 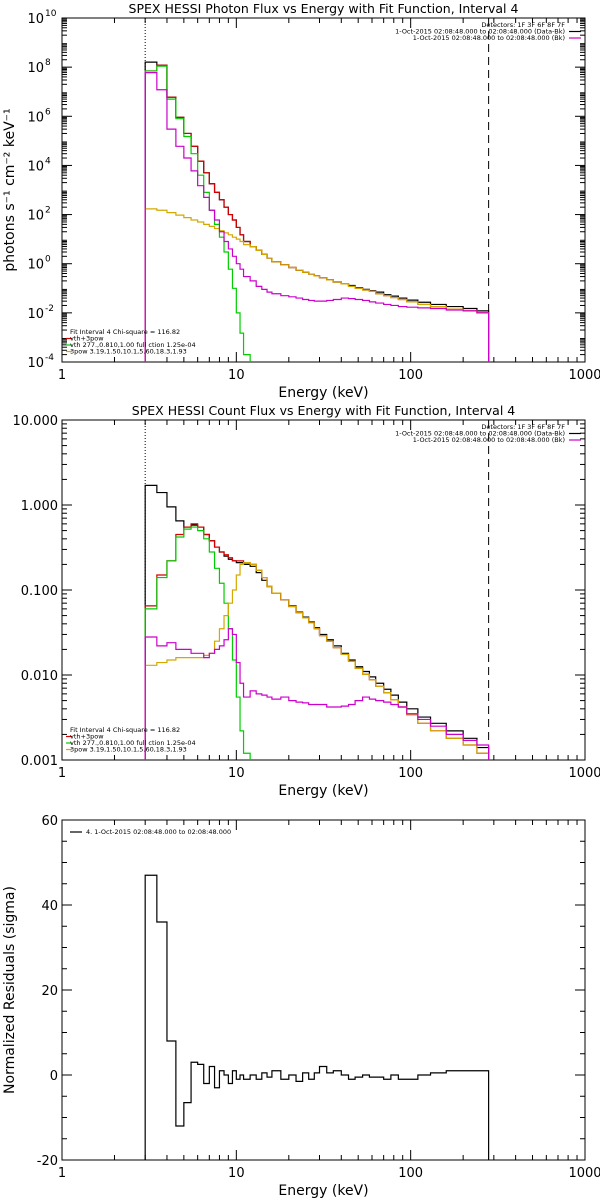 I want to click on y-tick-label: 0.010, so click(x=39, y=676).